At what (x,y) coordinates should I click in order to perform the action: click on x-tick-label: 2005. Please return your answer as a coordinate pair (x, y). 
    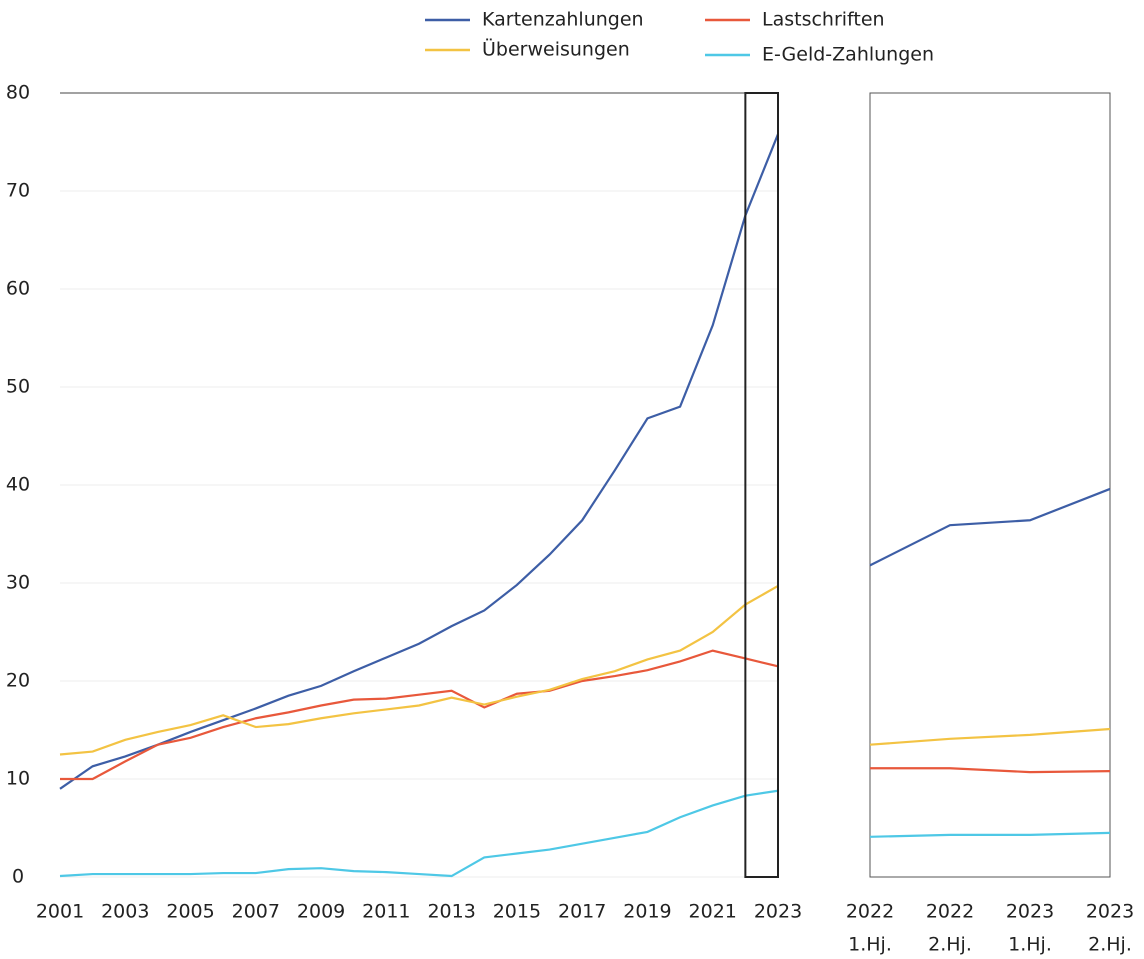
    Looking at the image, I should click on (190, 912).